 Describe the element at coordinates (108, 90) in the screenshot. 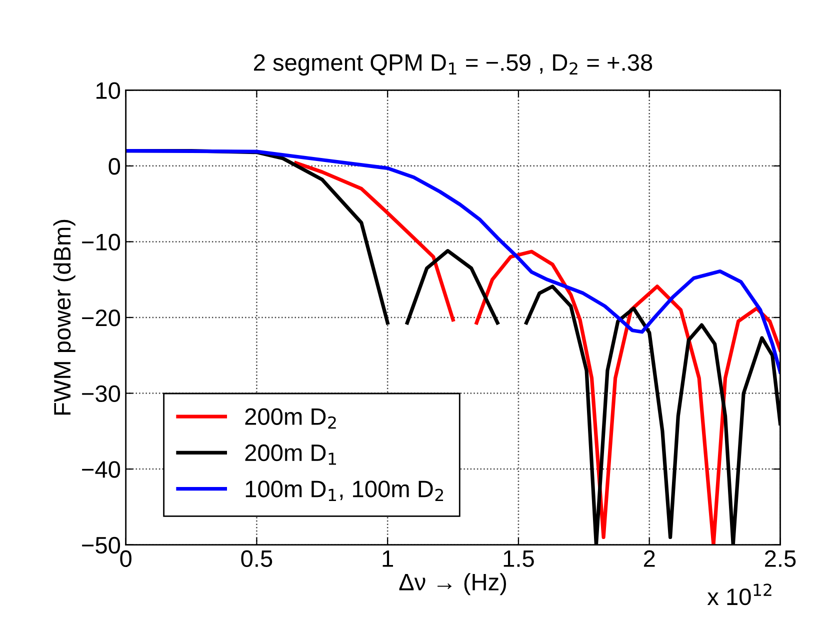

I see `y-tick-label: 10` at that location.